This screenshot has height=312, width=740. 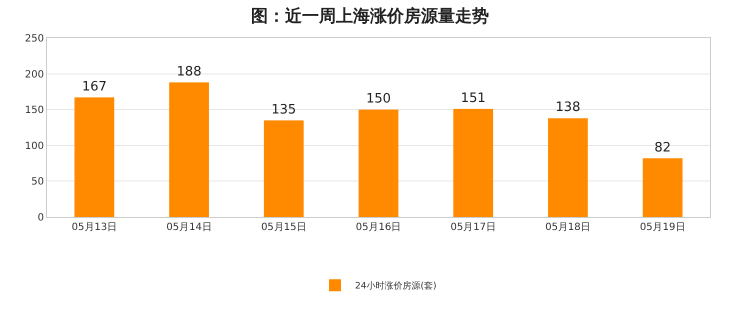 I want to click on x-tick-label: 05月17日, so click(x=473, y=227).